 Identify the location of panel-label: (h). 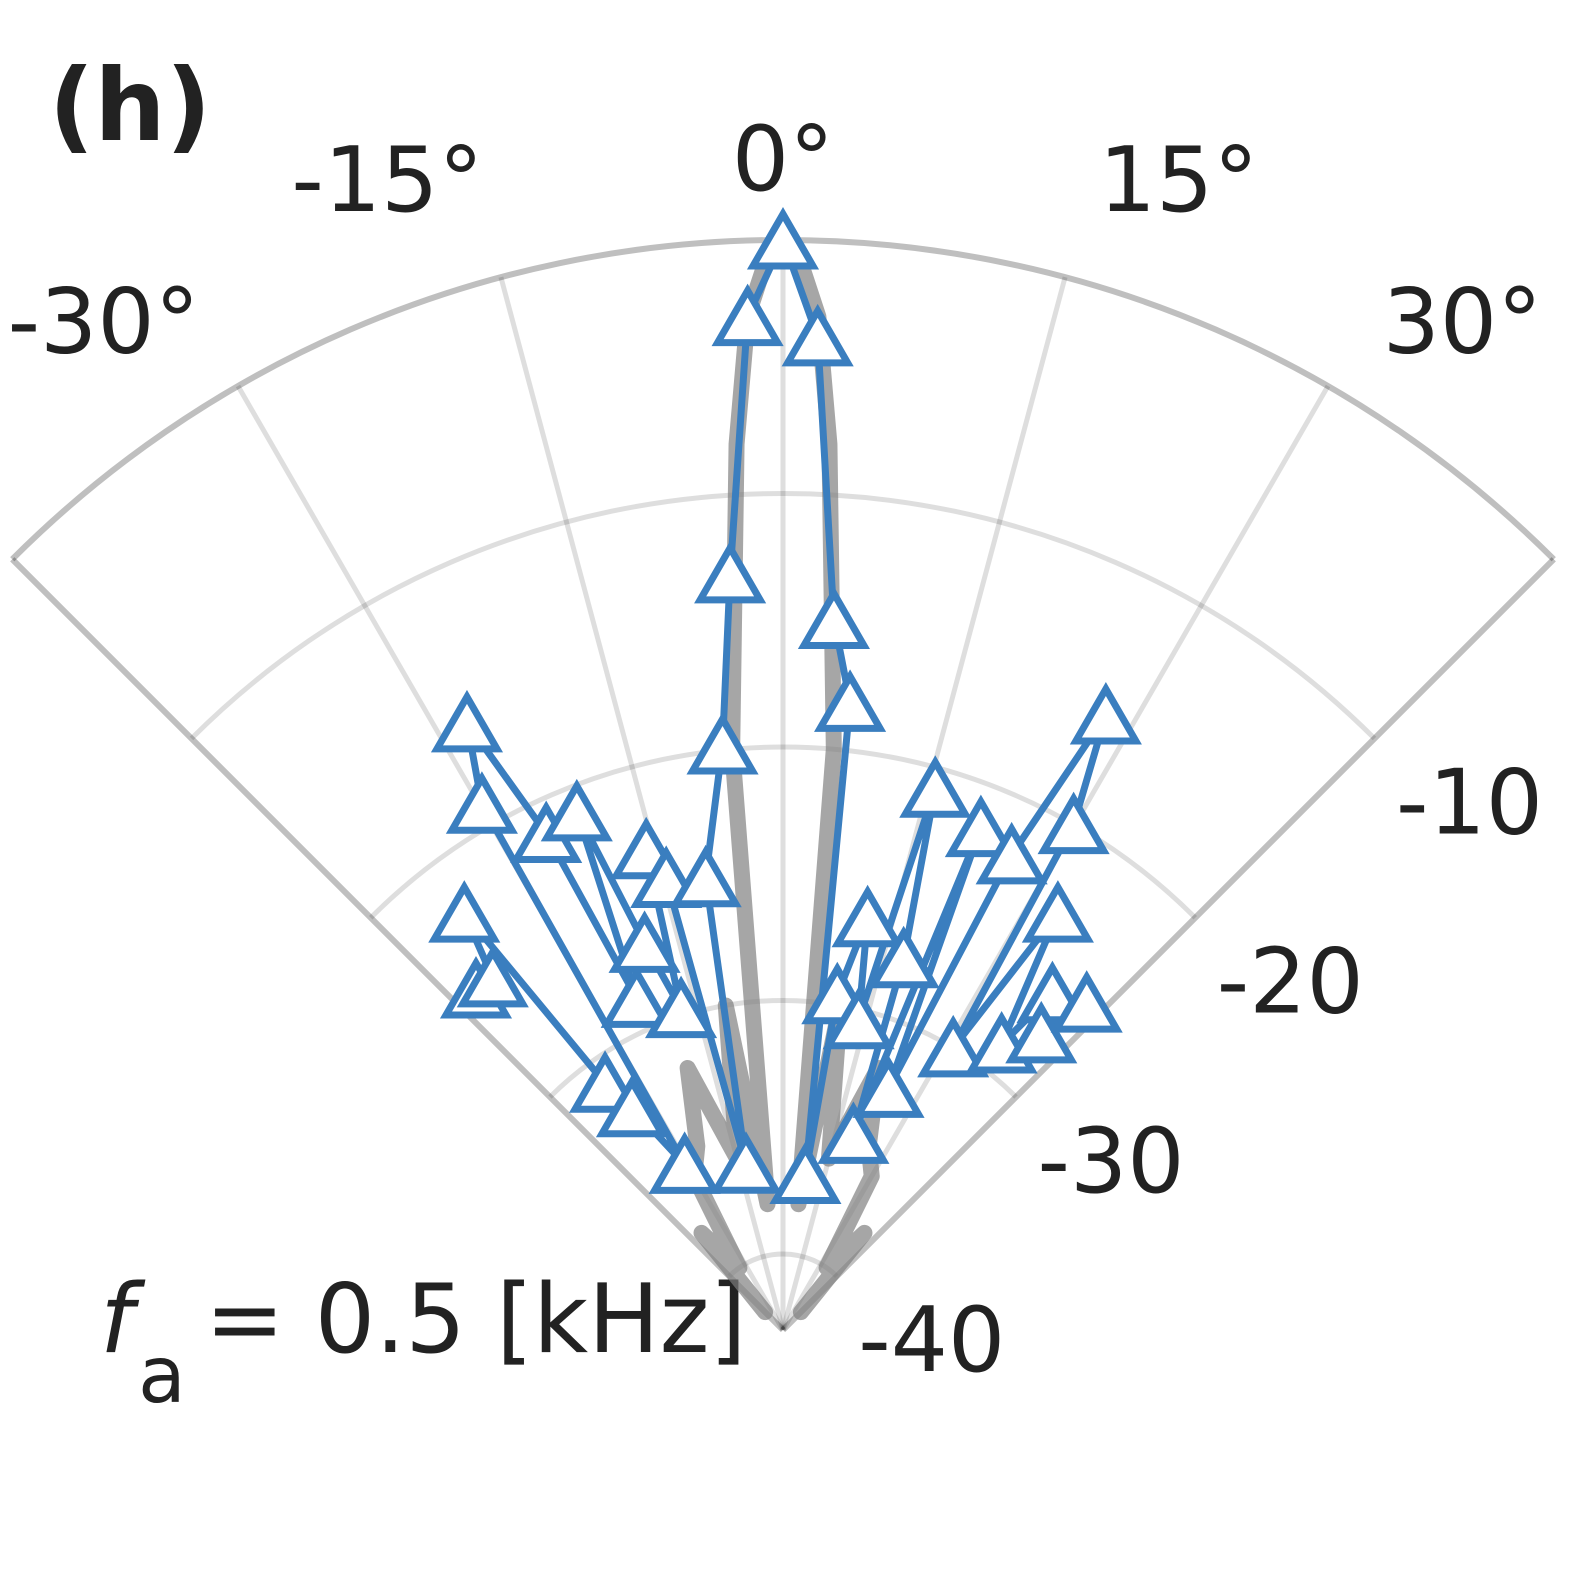
(130, 105).